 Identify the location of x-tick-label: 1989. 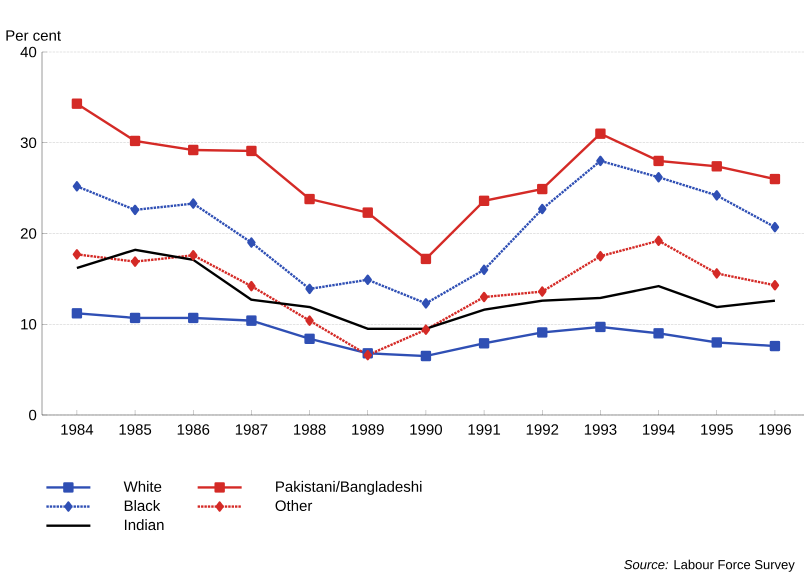
(368, 429).